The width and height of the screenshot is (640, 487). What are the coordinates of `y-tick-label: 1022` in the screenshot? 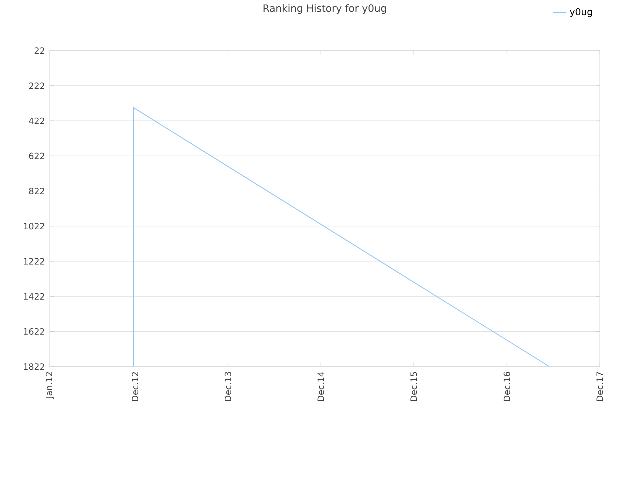 It's located at (34, 226).